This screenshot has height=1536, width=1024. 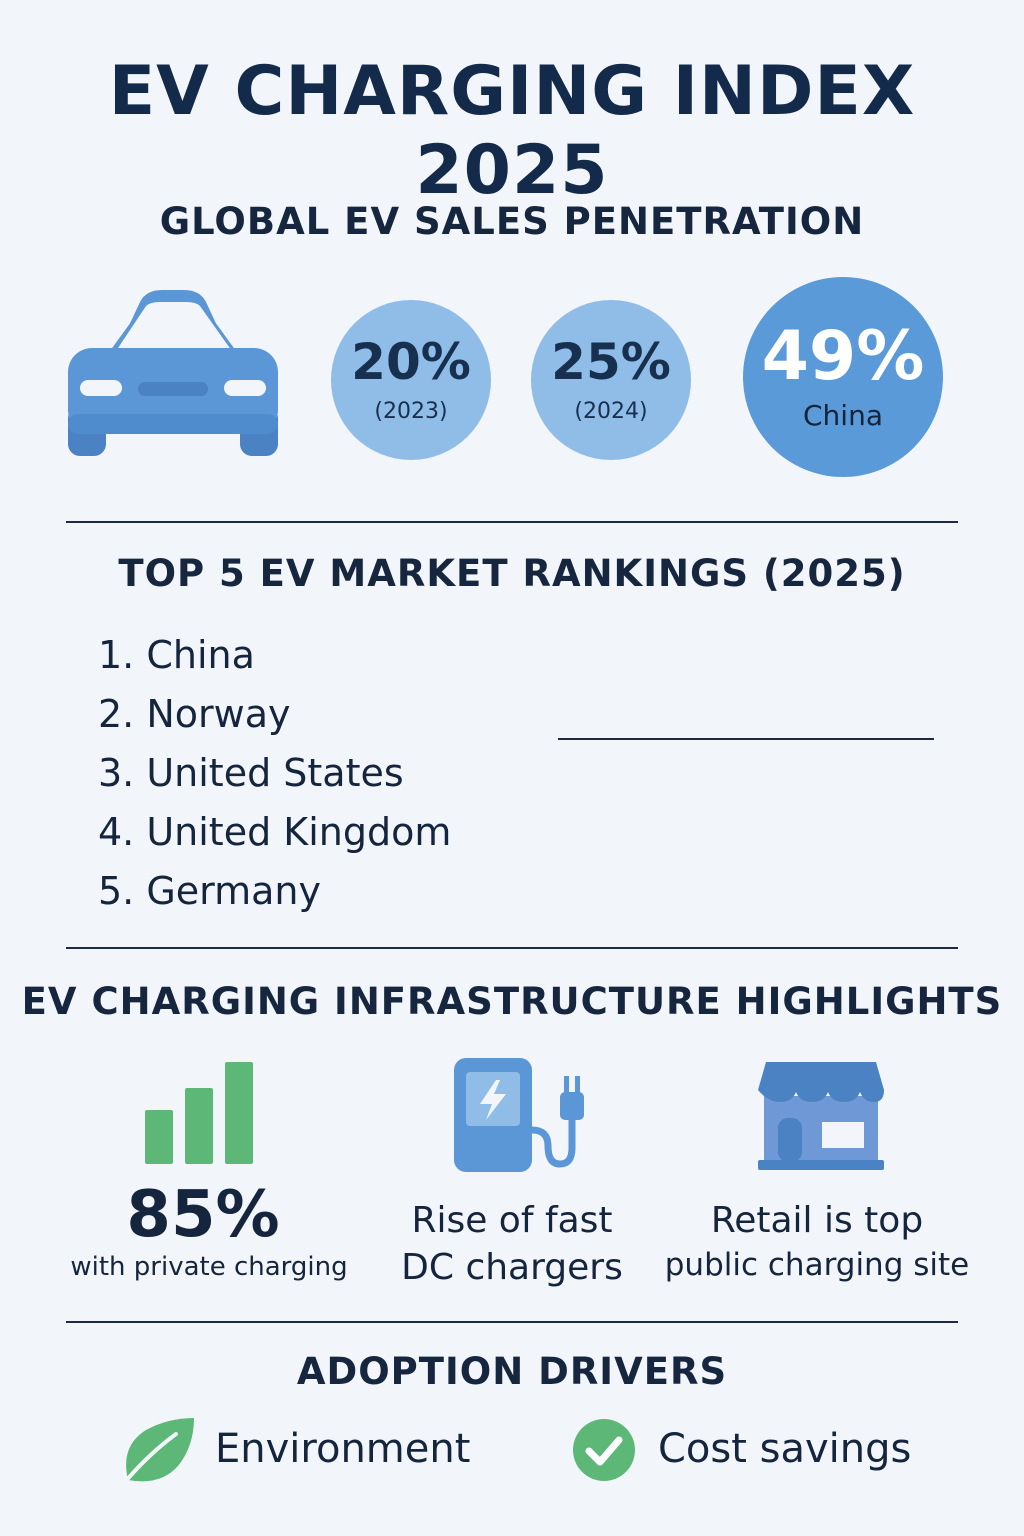 What do you see at coordinates (203, 1215) in the screenshot?
I see `private-charging-value: 85%` at bounding box center [203, 1215].